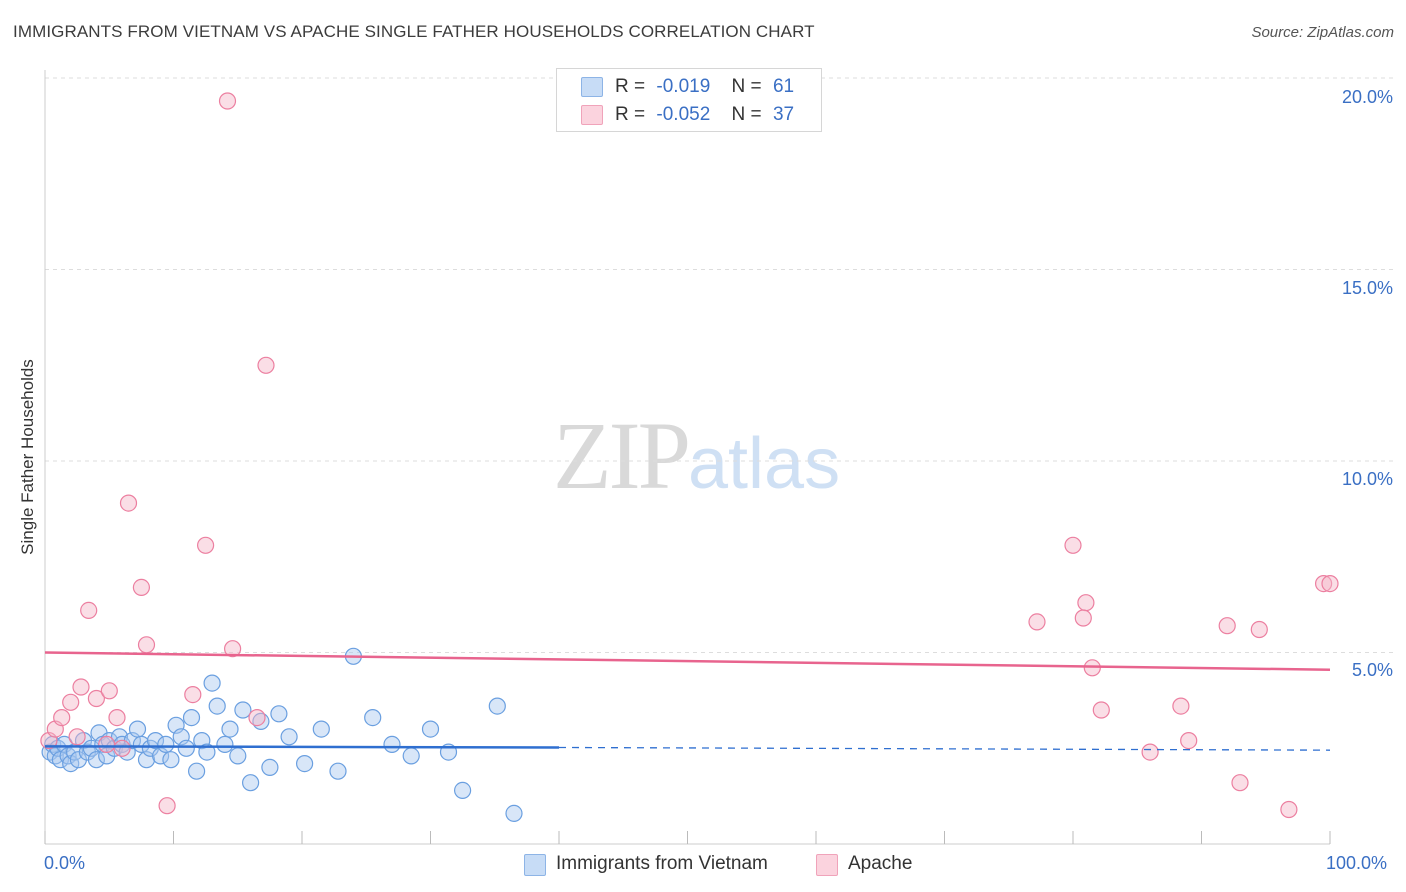 Image resolution: width=1406 pixels, height=892 pixels. What do you see at coordinates (1367, 288) in the screenshot?
I see `y-tick-label: 15.0%` at bounding box center [1367, 288].